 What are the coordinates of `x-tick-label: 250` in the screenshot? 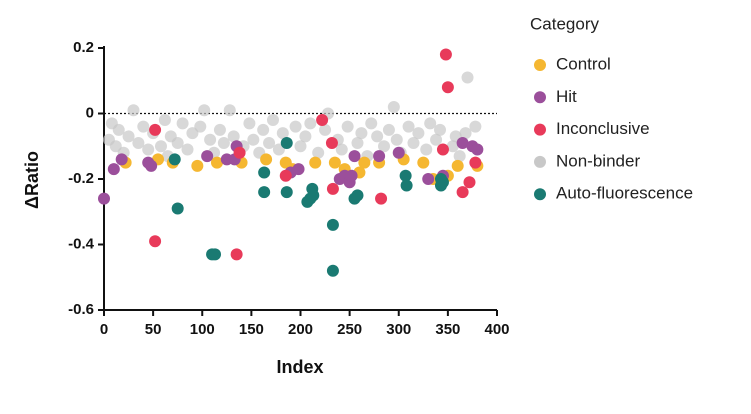 It's located at (349, 329).